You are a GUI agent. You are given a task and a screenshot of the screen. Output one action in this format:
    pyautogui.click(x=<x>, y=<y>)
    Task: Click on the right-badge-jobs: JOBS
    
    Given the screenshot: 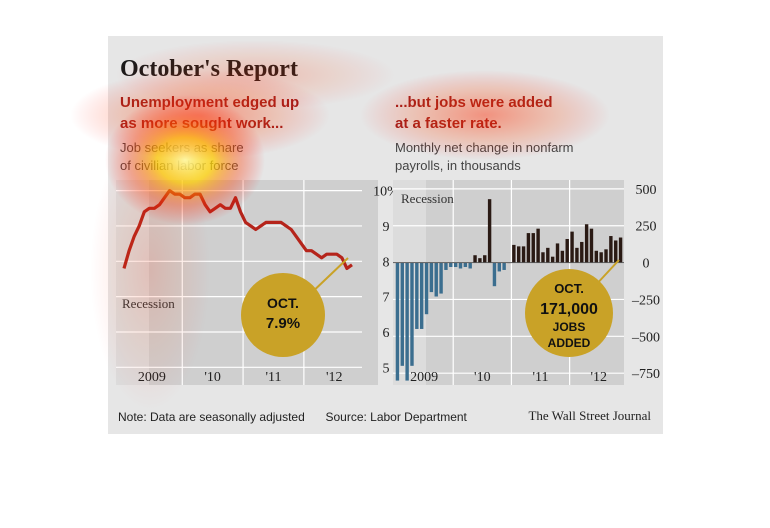 What is the action you would take?
    pyautogui.click(x=569, y=327)
    